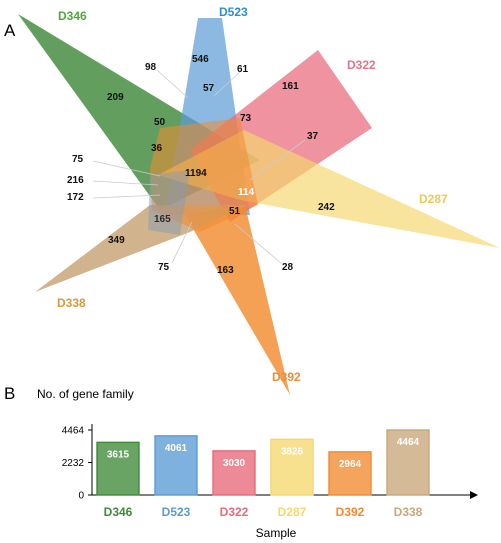 Image resolution: width=501 pixels, height=543 pixels. What do you see at coordinates (176, 448) in the screenshot?
I see `bar-value-label: 4061` at bounding box center [176, 448].